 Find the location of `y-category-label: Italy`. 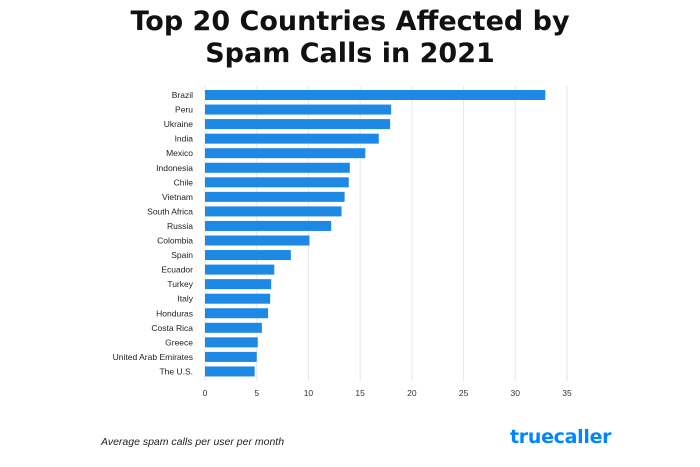

y-category-label: Italy is located at coordinates (185, 299).